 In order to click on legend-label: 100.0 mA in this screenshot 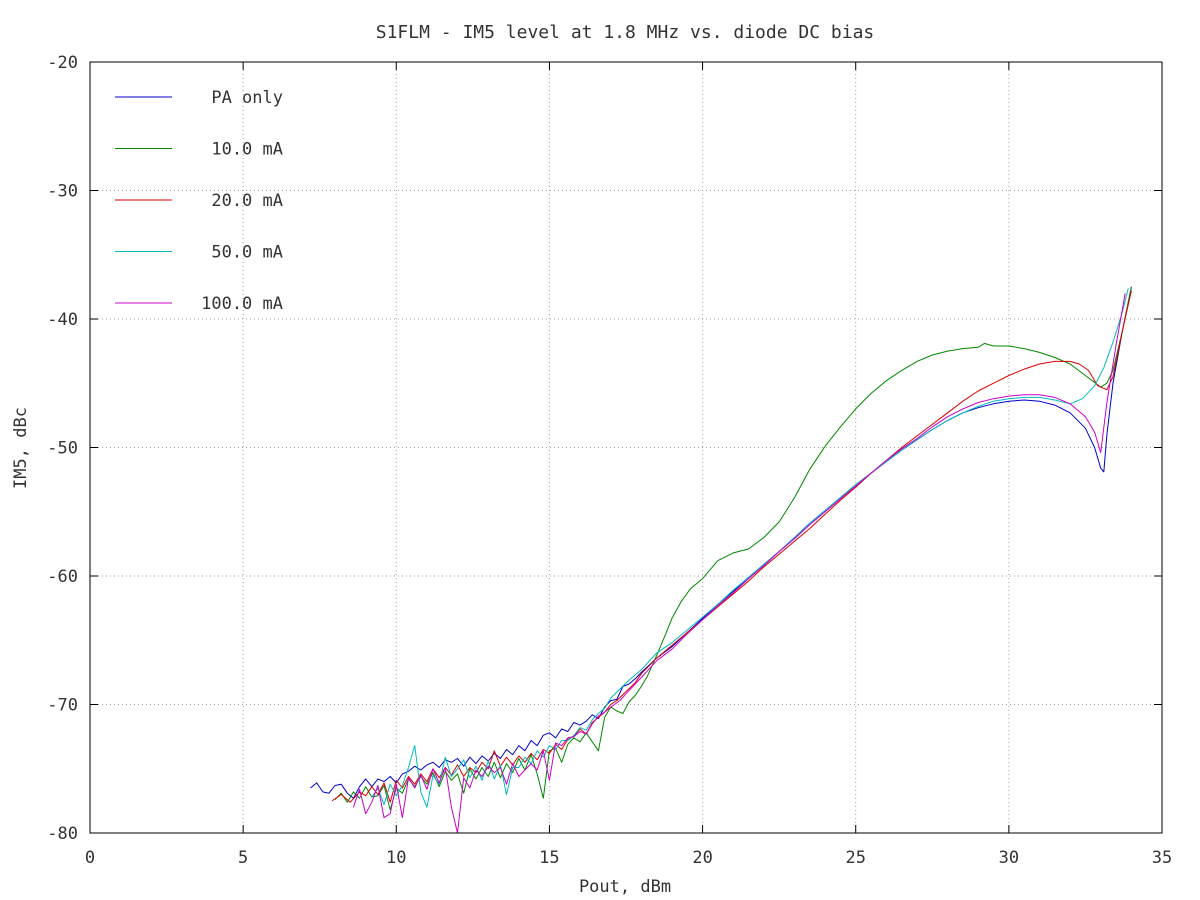, I will do `click(242, 304)`.